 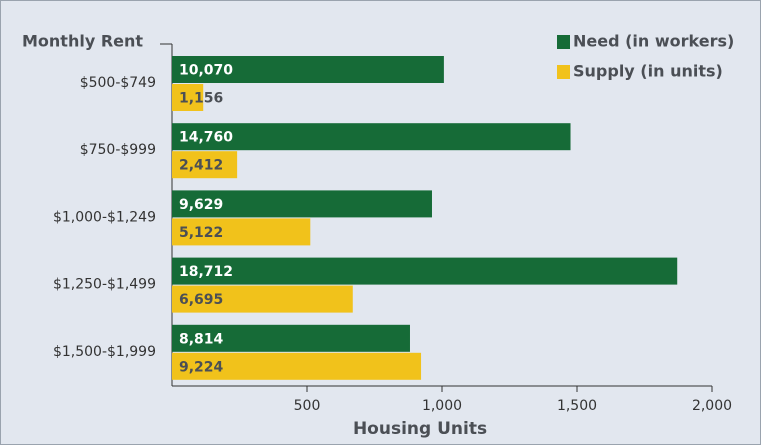 I want to click on data-label: 9,224, so click(x=201, y=367).